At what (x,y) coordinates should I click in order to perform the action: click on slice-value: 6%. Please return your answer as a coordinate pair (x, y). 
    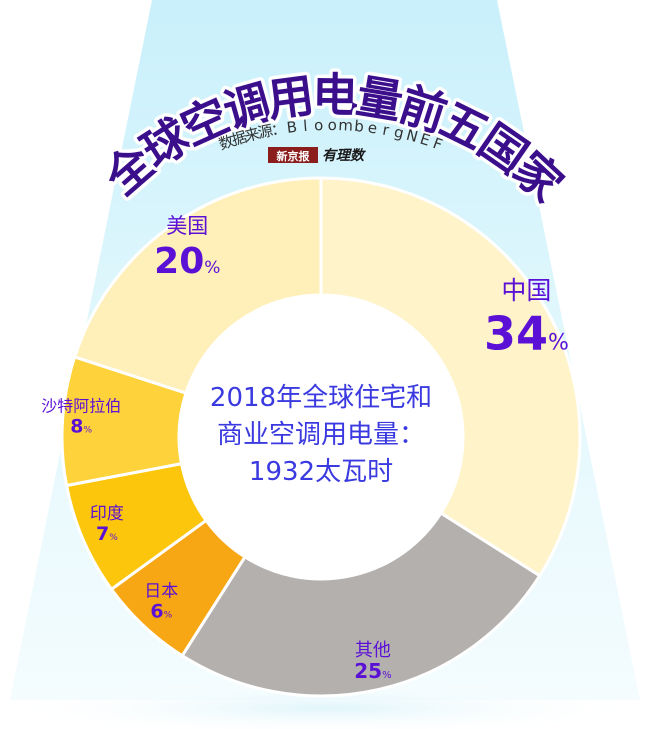
    Looking at the image, I should click on (161, 612).